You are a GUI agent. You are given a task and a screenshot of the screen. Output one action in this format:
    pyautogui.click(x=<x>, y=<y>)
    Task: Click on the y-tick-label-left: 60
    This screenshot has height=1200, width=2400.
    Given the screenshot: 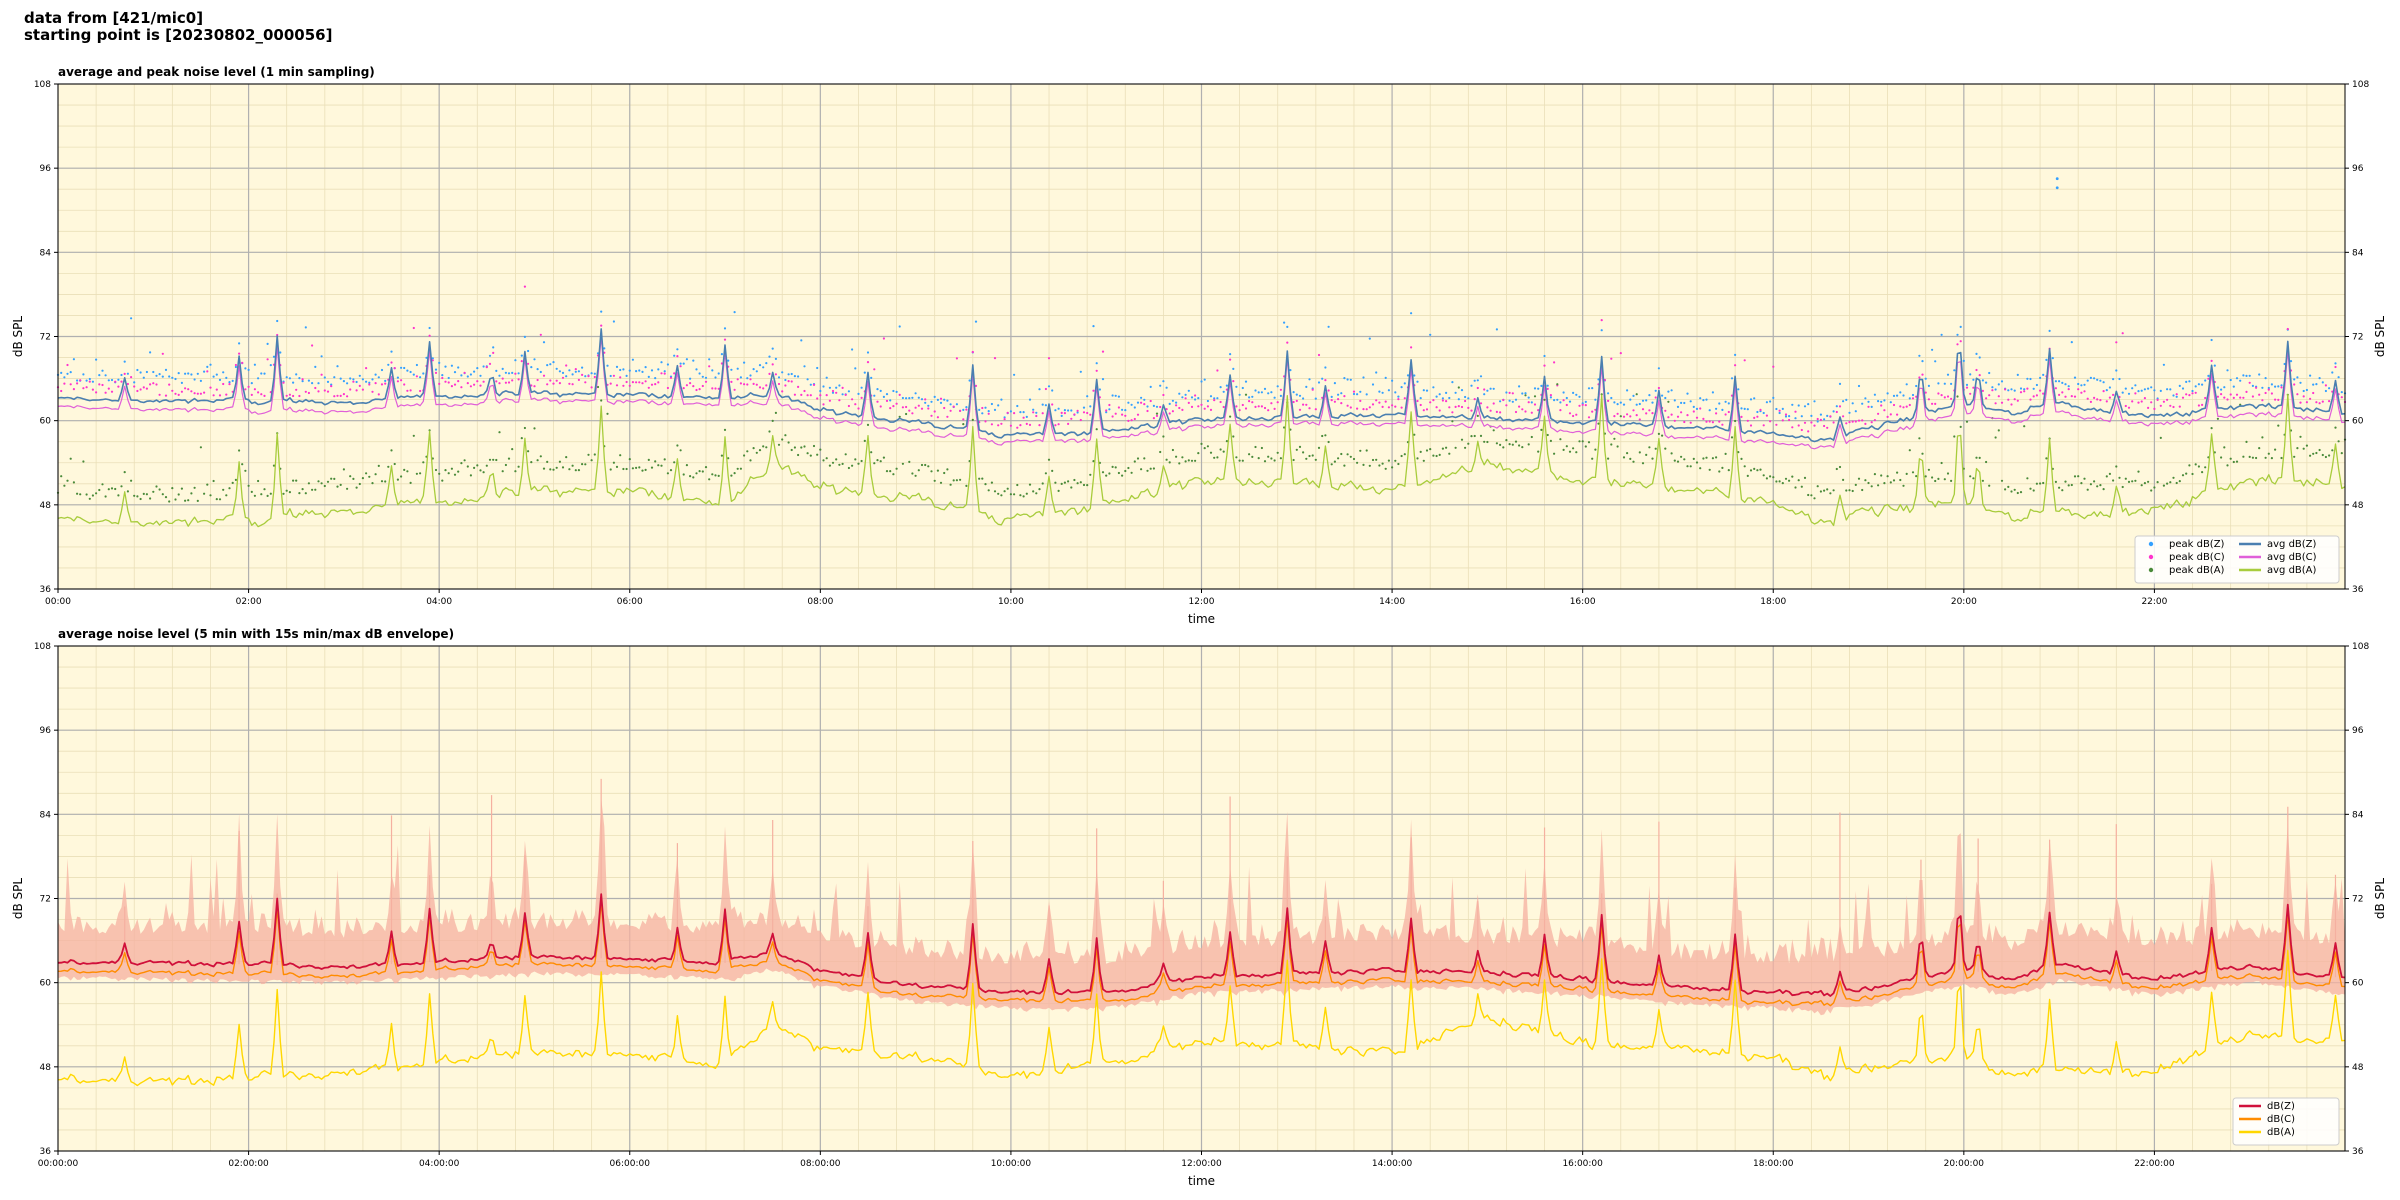 What is the action you would take?
    pyautogui.click(x=46, y=422)
    